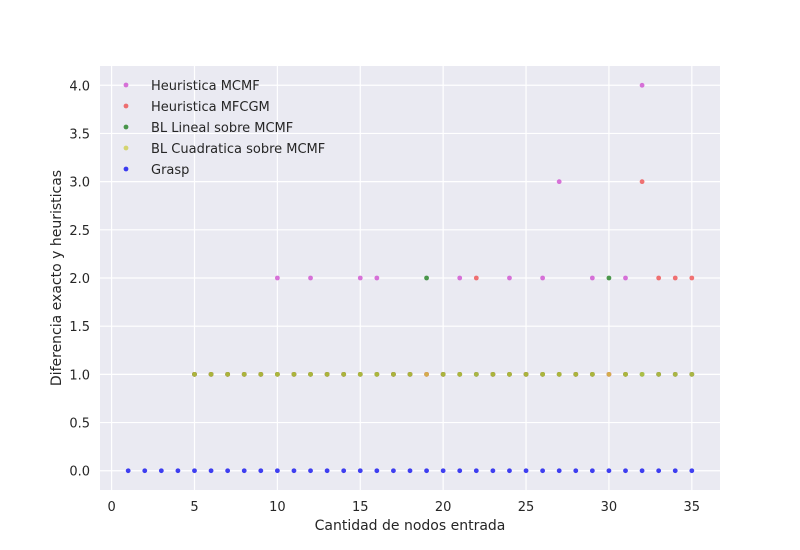 This screenshot has width=800, height=550. I want to click on y-tick-label: 0.5, so click(79, 424).